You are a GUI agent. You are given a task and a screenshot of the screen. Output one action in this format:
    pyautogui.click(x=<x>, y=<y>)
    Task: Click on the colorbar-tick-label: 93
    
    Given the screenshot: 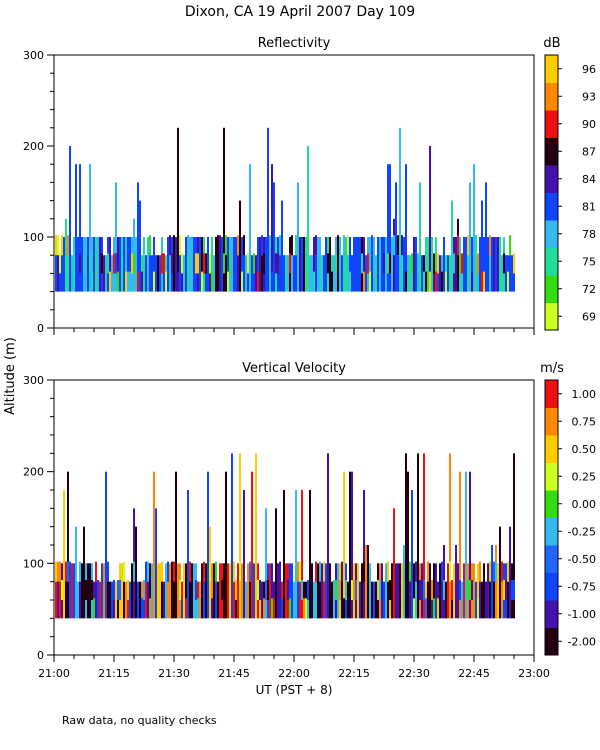 What is the action you would take?
    pyautogui.click(x=589, y=96)
    